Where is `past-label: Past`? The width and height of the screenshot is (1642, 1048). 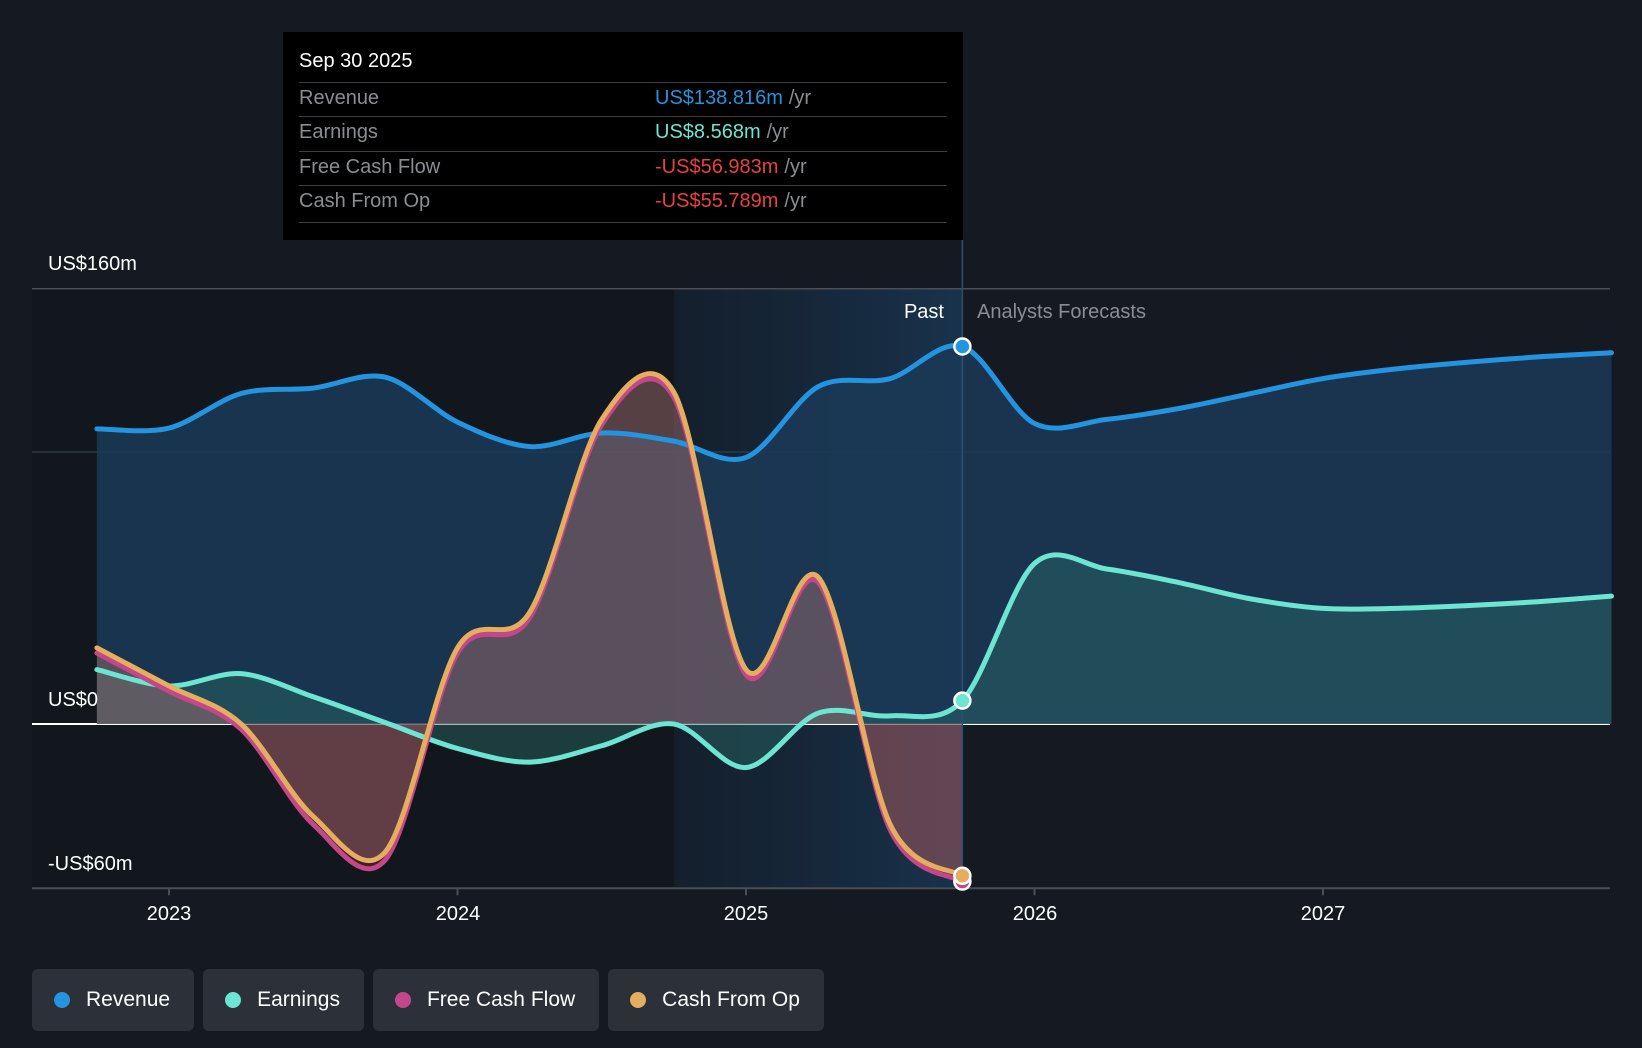
past-label: Past is located at coordinates (923, 312).